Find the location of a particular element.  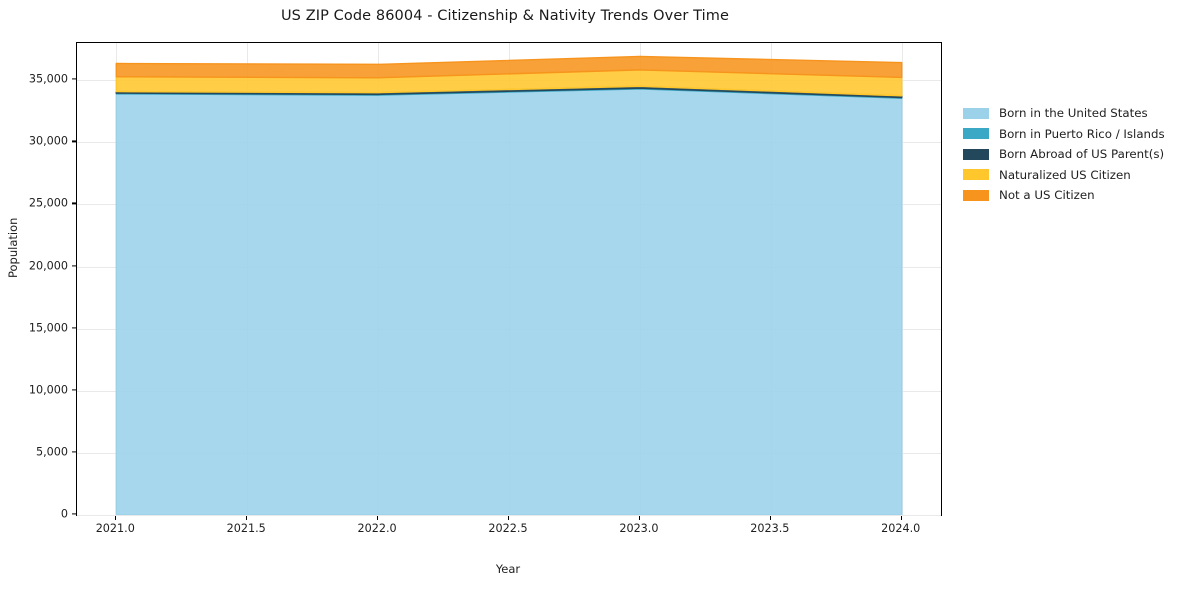

legend-item: Naturalized US Citizen is located at coordinates (1073, 175).